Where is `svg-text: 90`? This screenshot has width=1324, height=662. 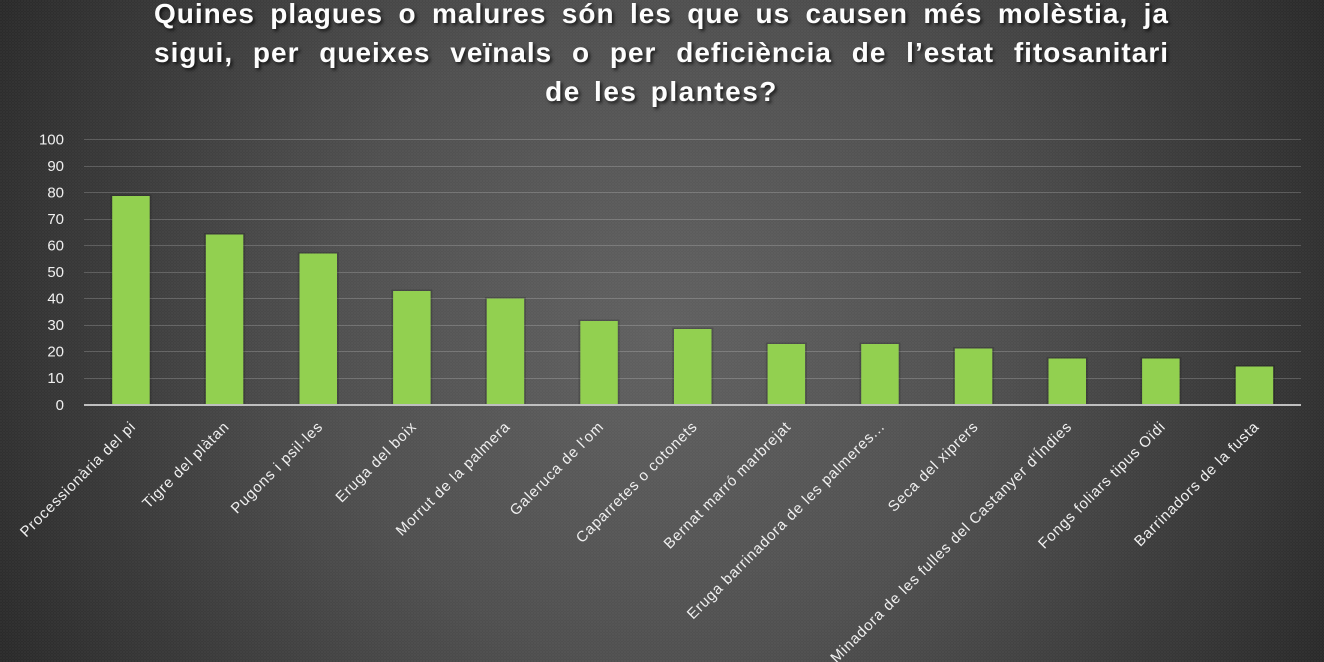
svg-text: 90 is located at coordinates (55, 166).